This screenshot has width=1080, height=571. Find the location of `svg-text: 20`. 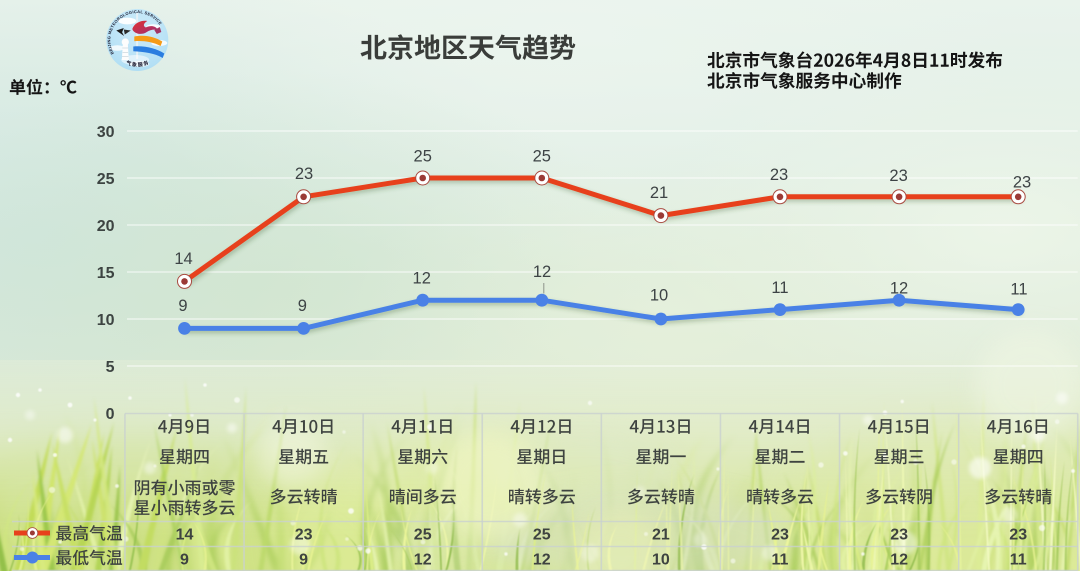

svg-text: 20 is located at coordinates (106, 226).